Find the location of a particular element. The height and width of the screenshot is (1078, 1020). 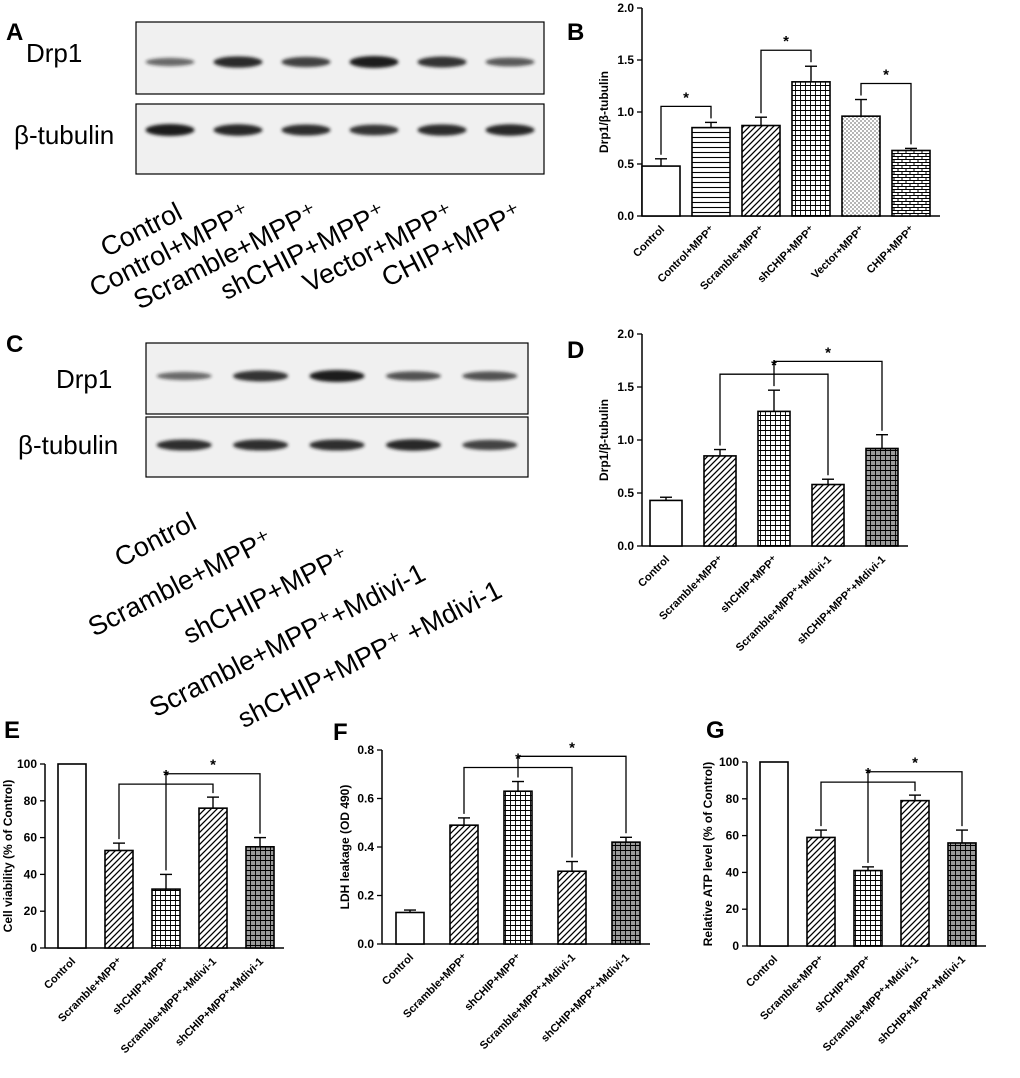

x-category-label: Vector+MPP⁺ is located at coordinates (838, 253).